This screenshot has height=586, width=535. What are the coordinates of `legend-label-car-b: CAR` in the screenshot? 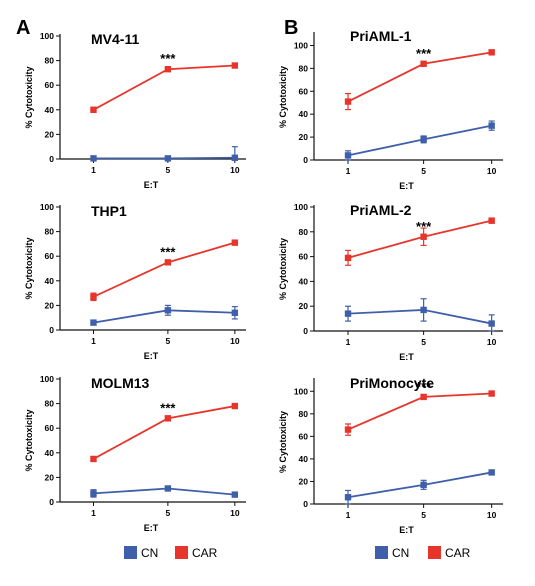 It's located at (458, 553).